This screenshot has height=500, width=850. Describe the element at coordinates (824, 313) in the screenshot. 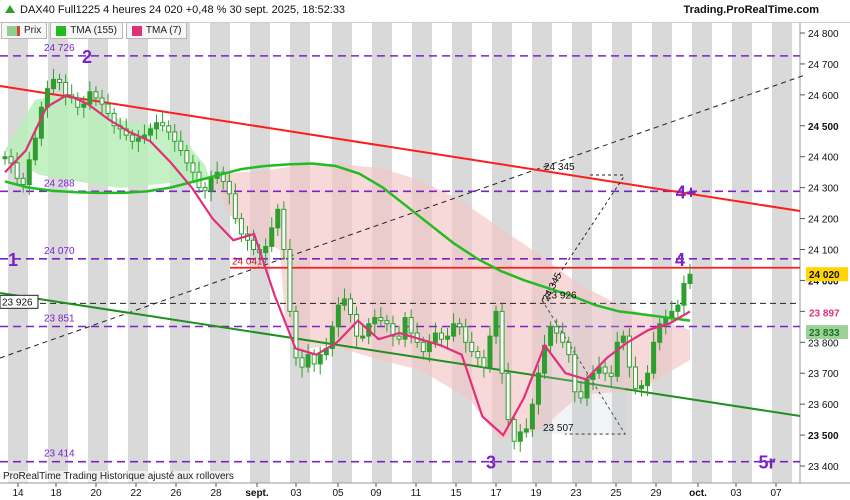

I see `tma155-badge: 23 897` at that location.